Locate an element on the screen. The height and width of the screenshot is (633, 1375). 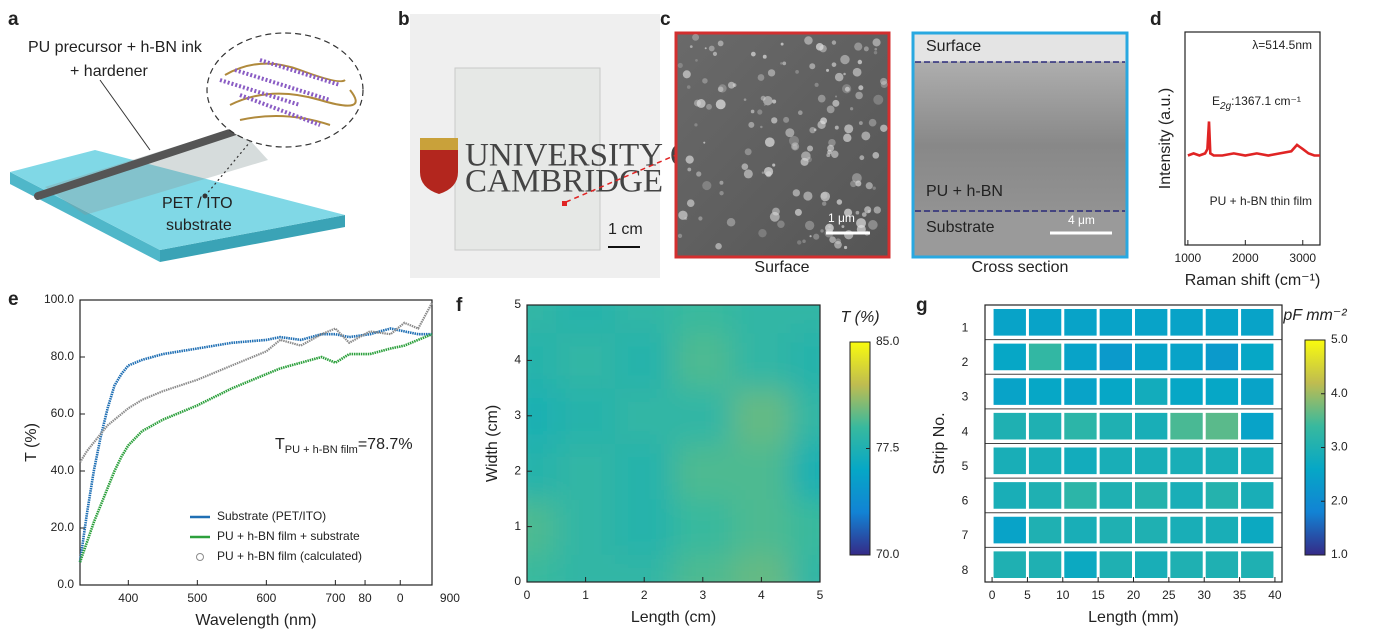
x-tick-label: 2 is located at coordinates (644, 595).